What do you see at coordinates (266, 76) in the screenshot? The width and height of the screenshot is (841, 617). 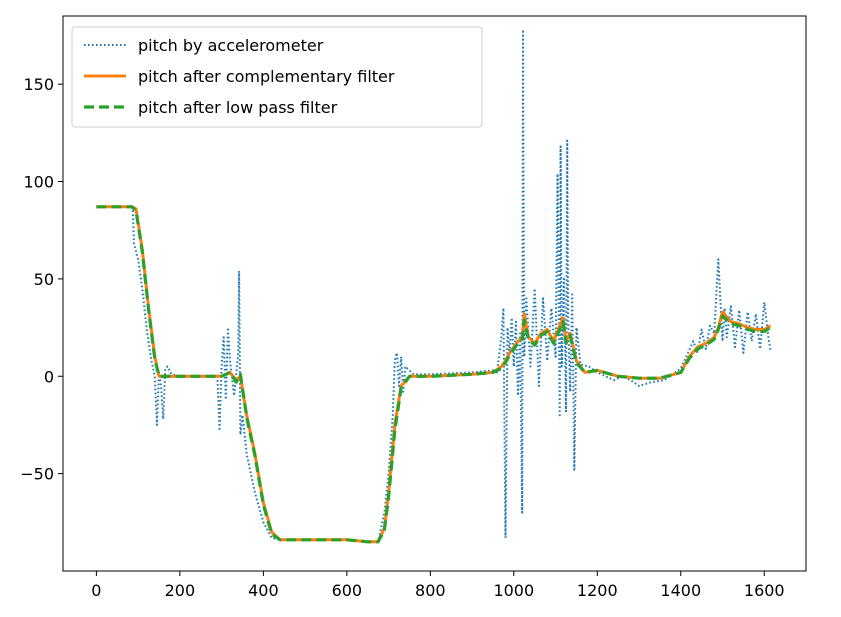 I see `legend-label-2: pitch after complementary filter` at bounding box center [266, 76].